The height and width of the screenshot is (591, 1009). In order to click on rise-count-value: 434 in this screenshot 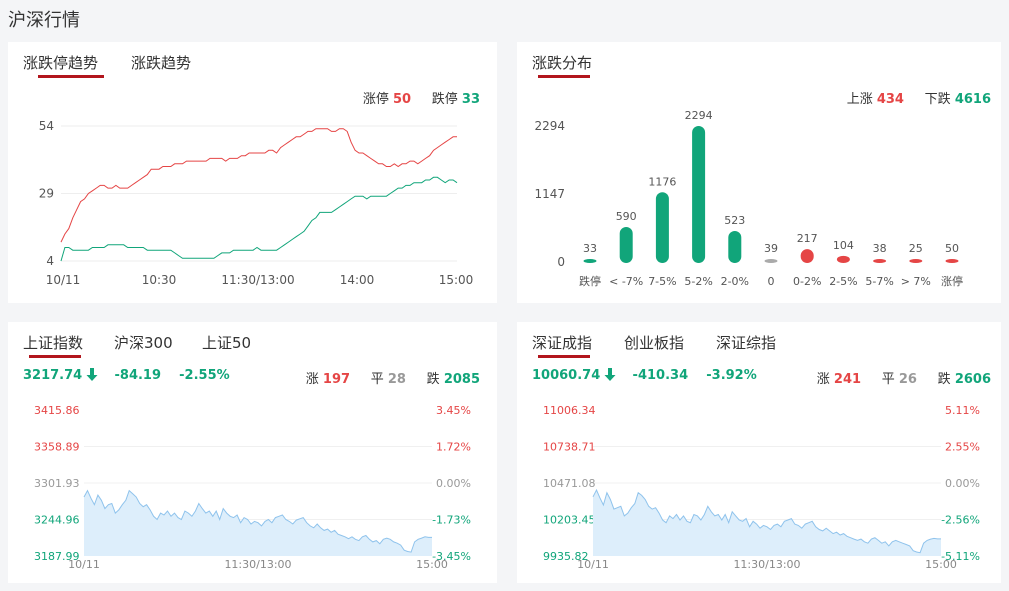, I will do `click(890, 99)`.